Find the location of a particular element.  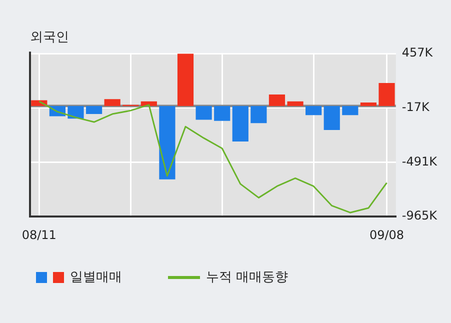

x-tick-label: 09/08 is located at coordinates (386, 235).